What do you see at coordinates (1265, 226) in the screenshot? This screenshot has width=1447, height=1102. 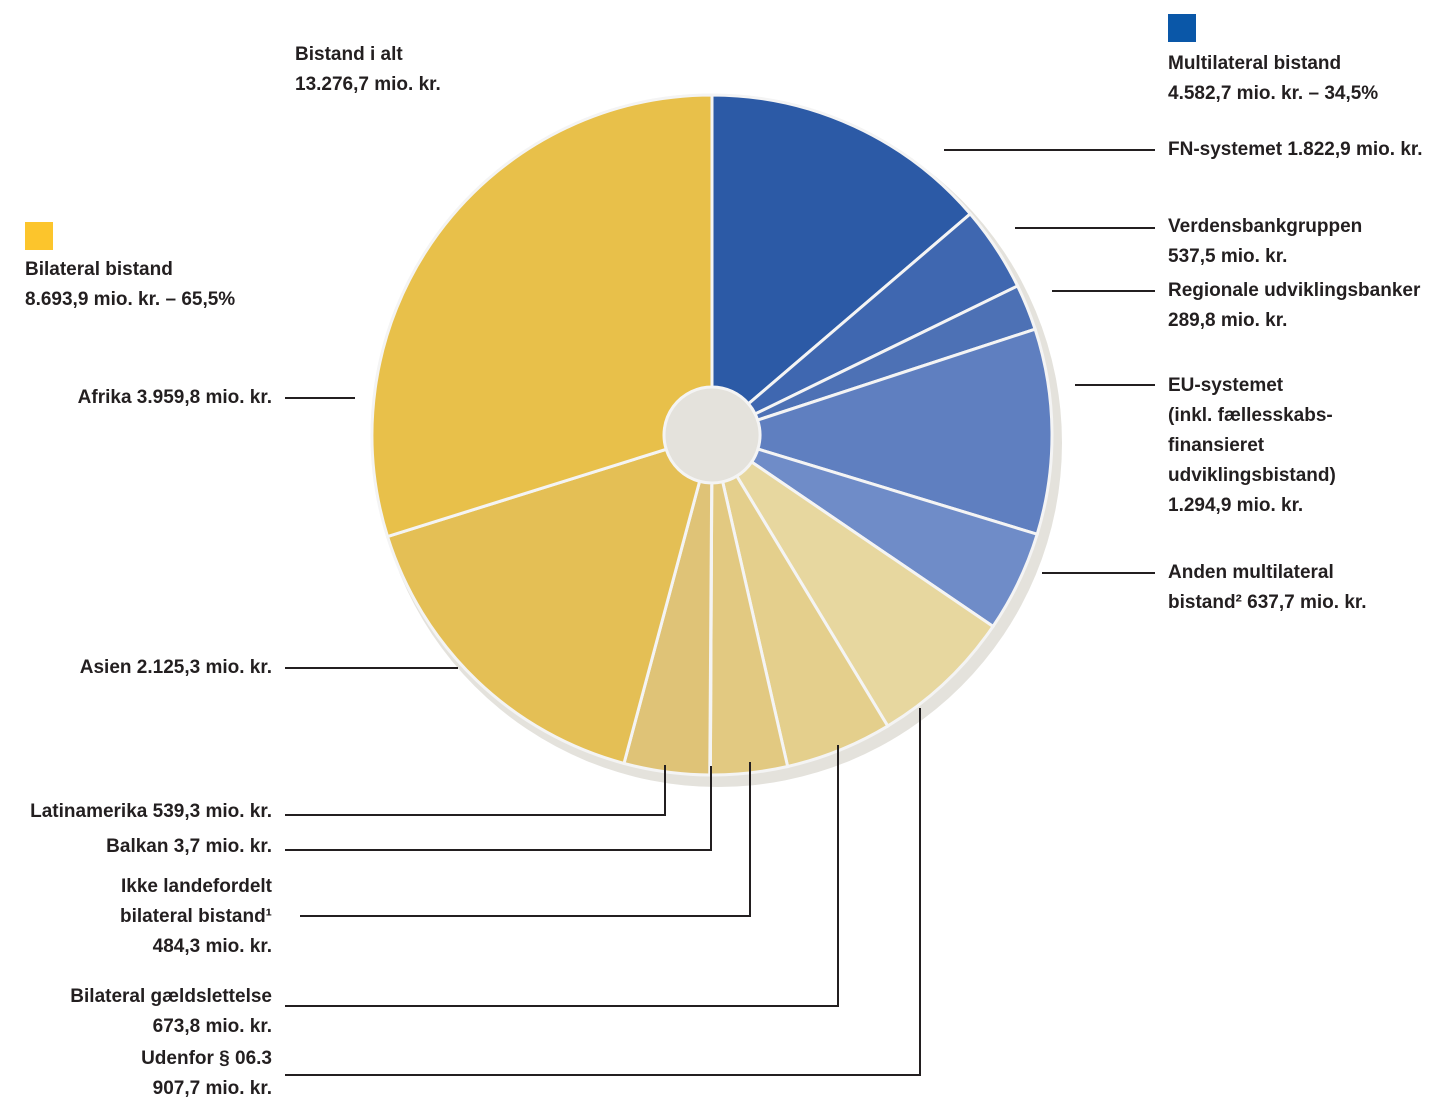 I see `category-name: Verdensbankgruppen` at bounding box center [1265, 226].